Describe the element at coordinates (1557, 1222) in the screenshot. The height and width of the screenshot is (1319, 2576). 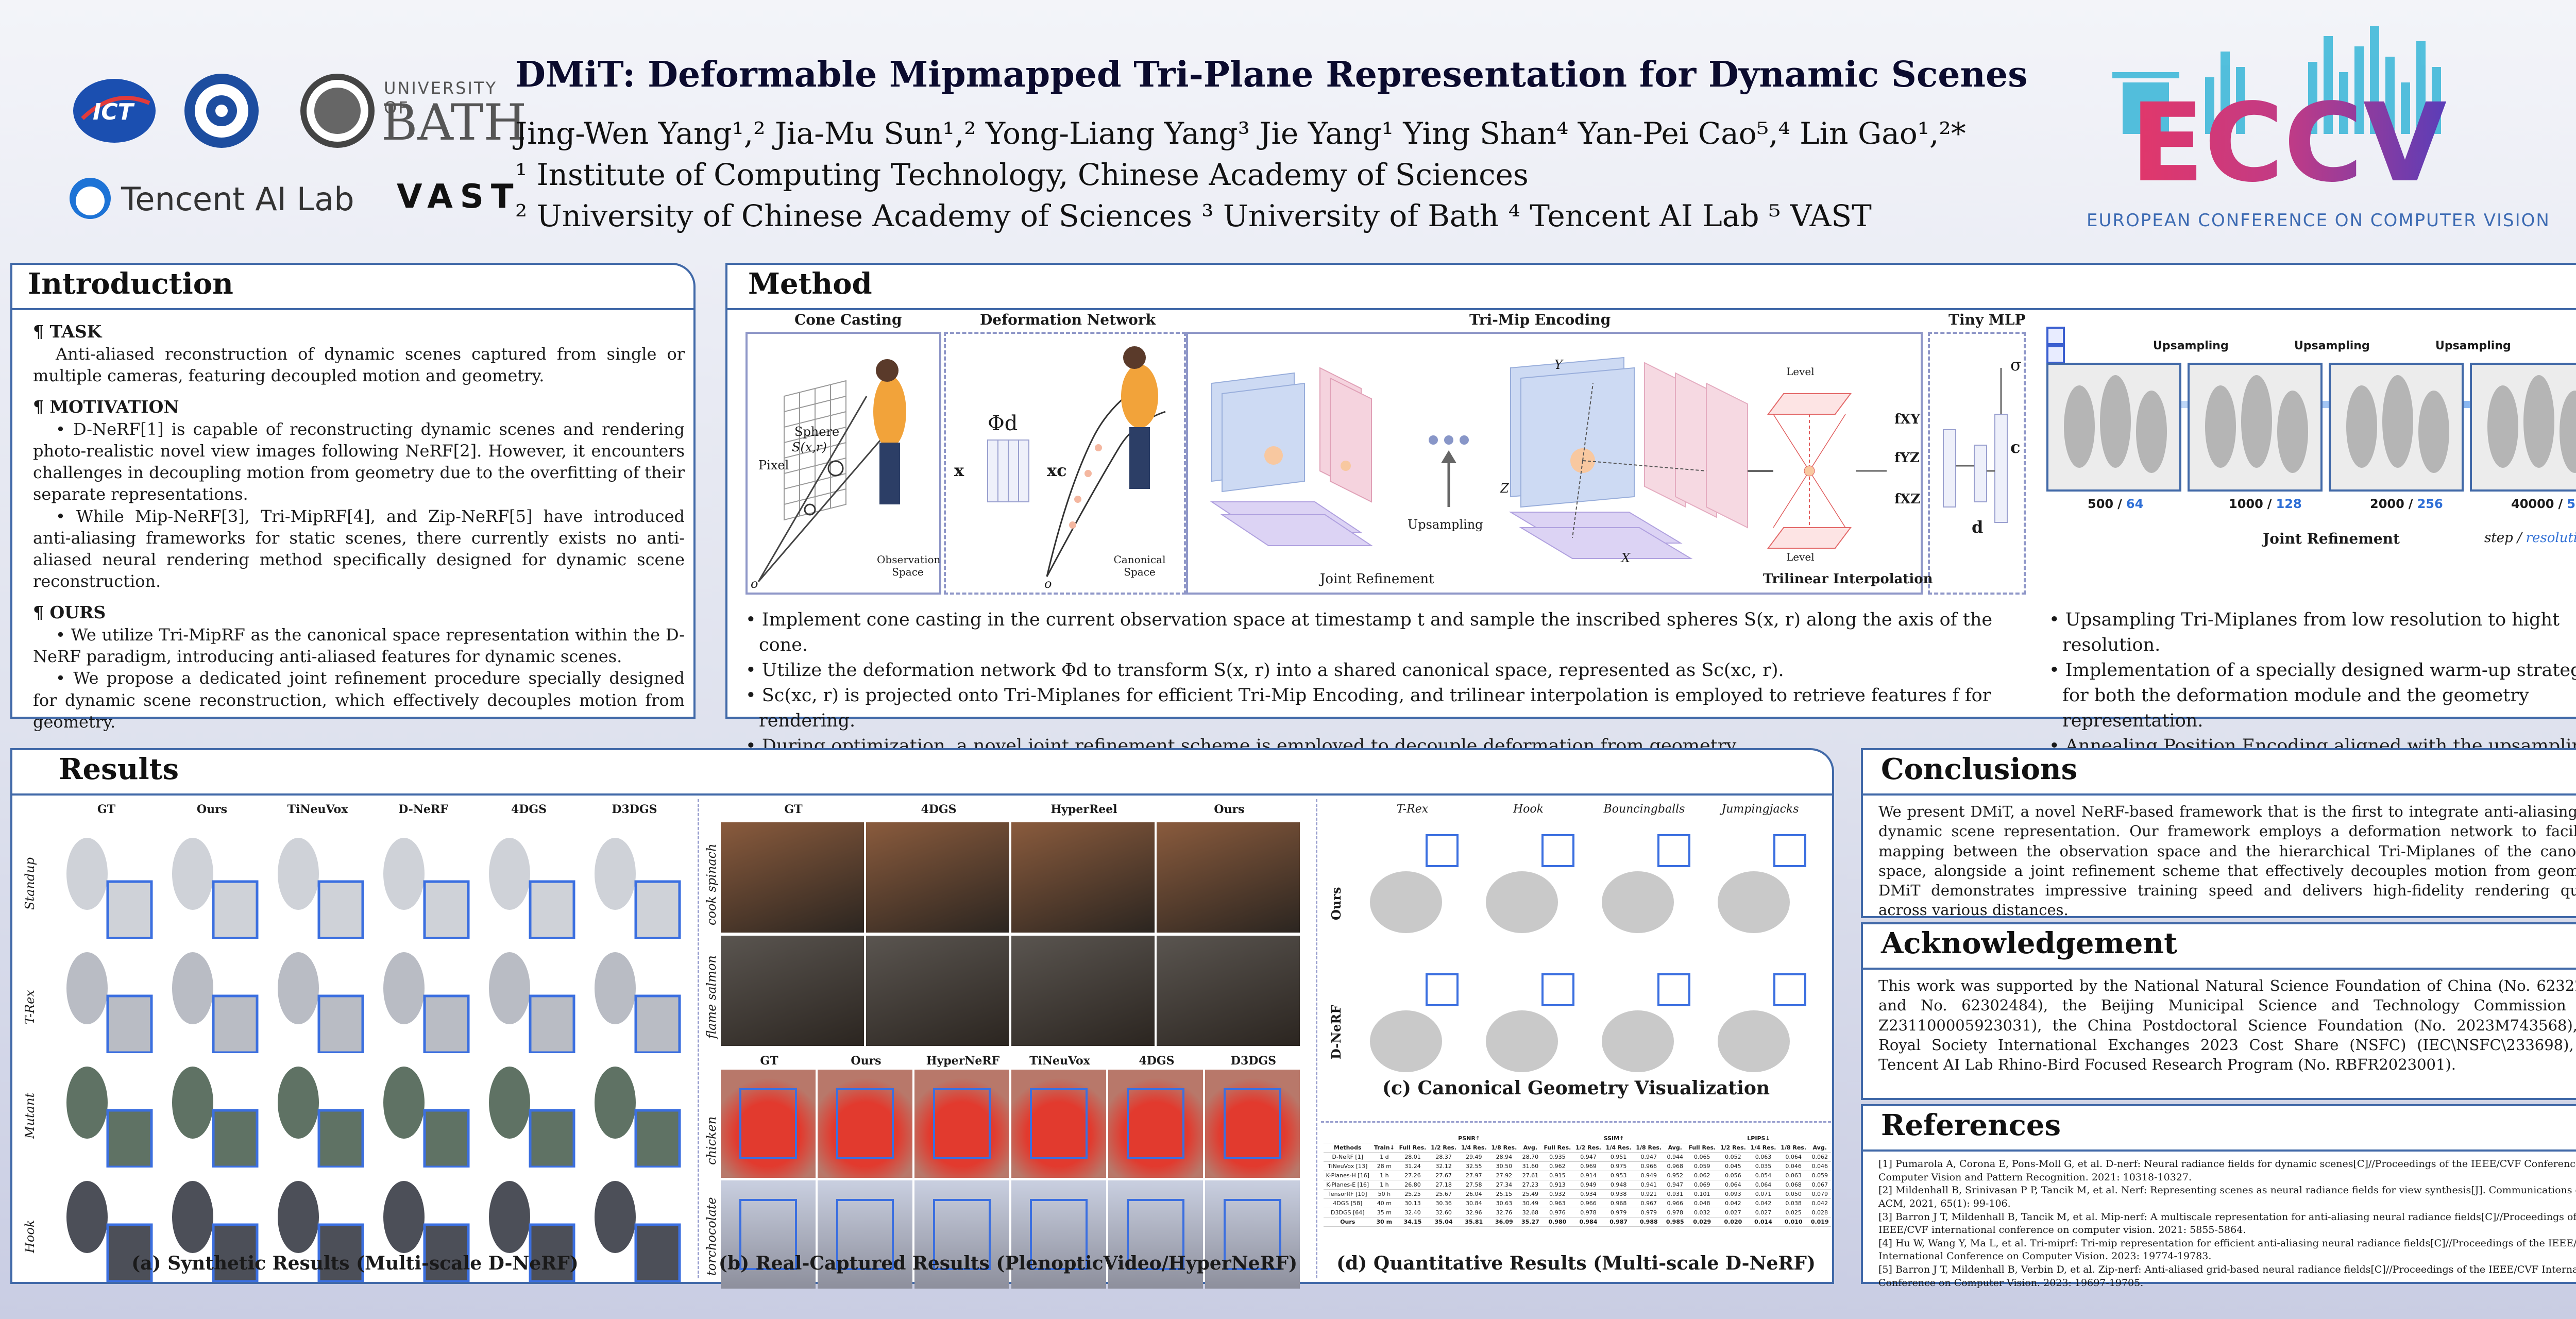
I see `table-cell: 0.980` at that location.